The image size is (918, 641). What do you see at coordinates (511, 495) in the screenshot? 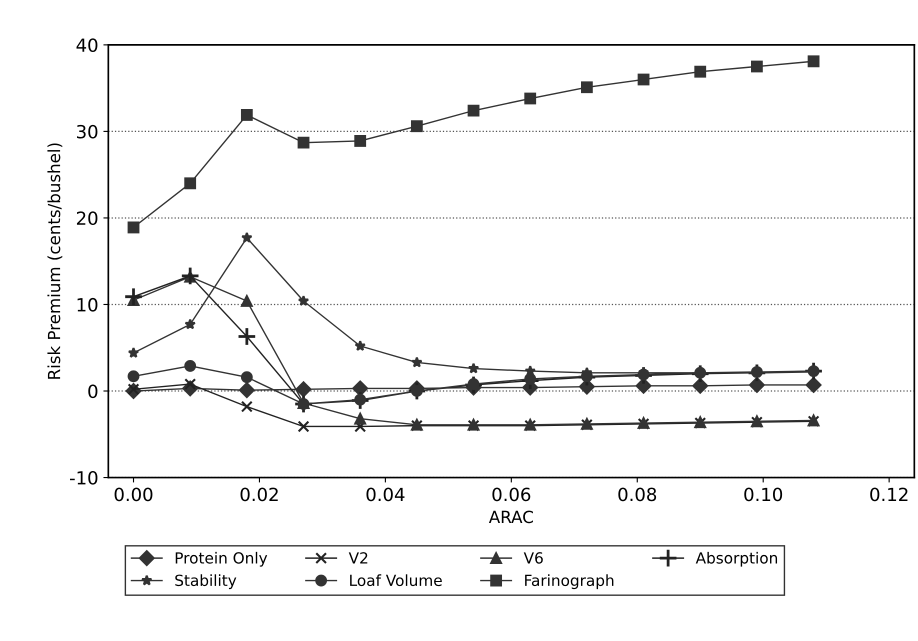
I see `x-tick-label: 0.06` at bounding box center [511, 495].